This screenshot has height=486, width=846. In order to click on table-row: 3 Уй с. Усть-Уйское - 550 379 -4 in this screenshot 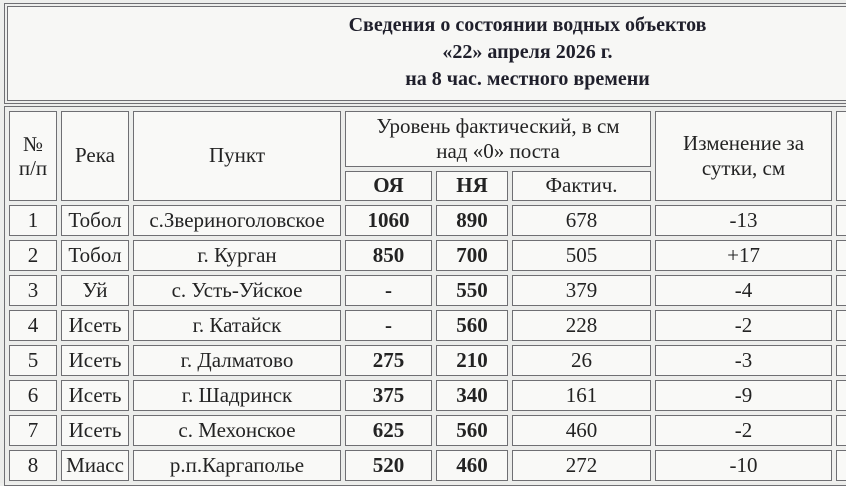, I will do `click(427, 290)`.